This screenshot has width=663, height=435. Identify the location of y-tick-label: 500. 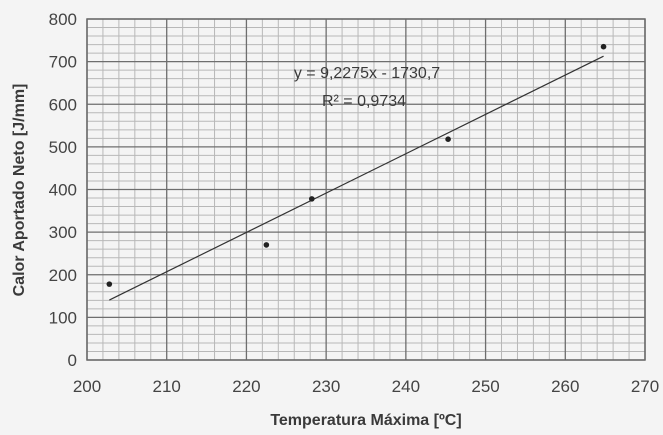
(63, 147).